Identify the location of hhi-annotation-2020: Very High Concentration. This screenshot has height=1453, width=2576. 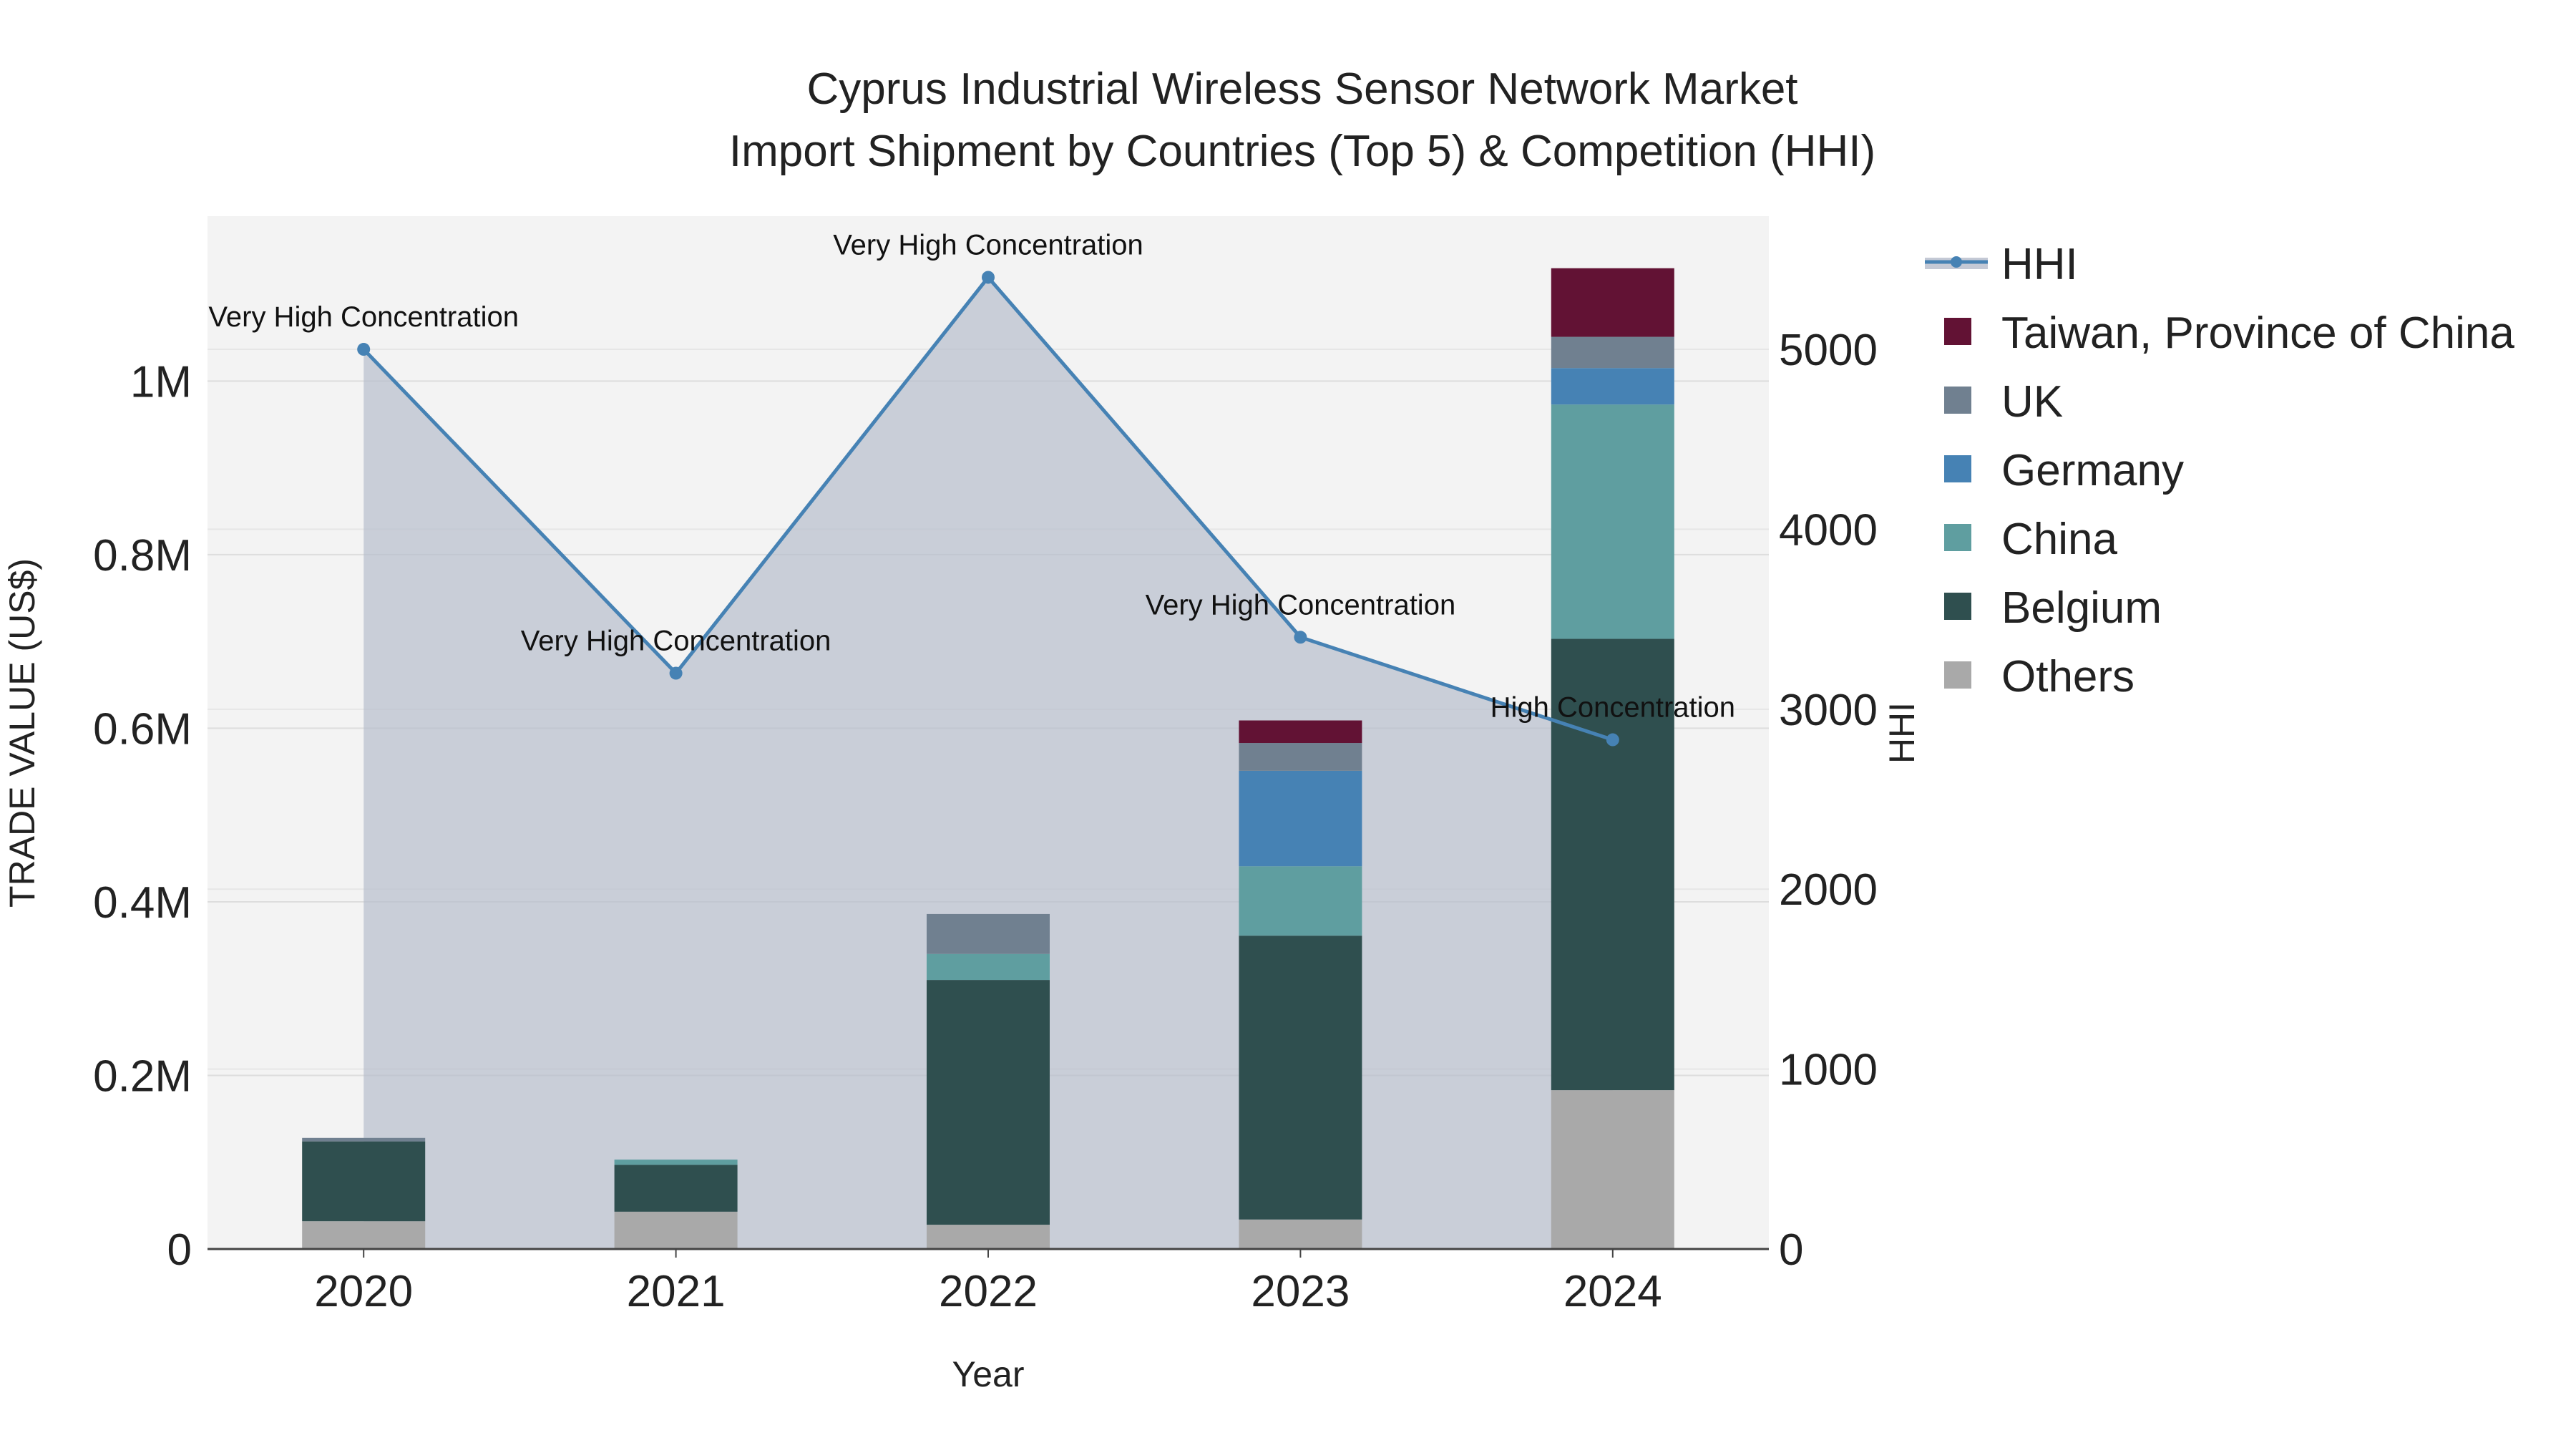
(363, 317).